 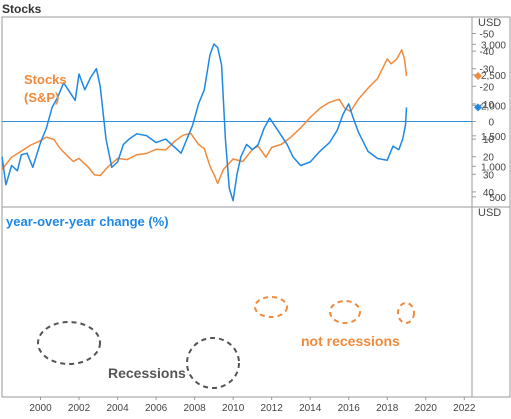 I want to click on bottom-y-tick-label: 0, so click(x=491, y=123).